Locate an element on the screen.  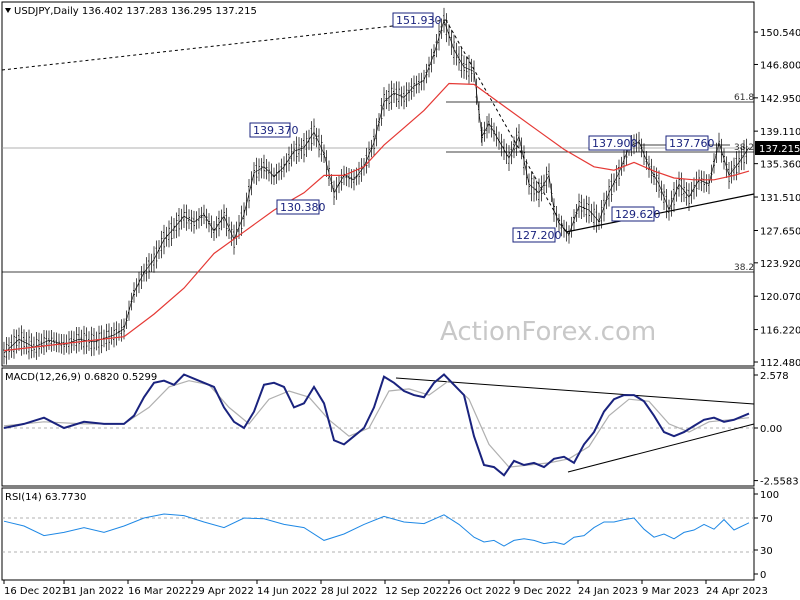
macd-axis: 2.578 0.00 -2.5583 is located at coordinates (776, 429).